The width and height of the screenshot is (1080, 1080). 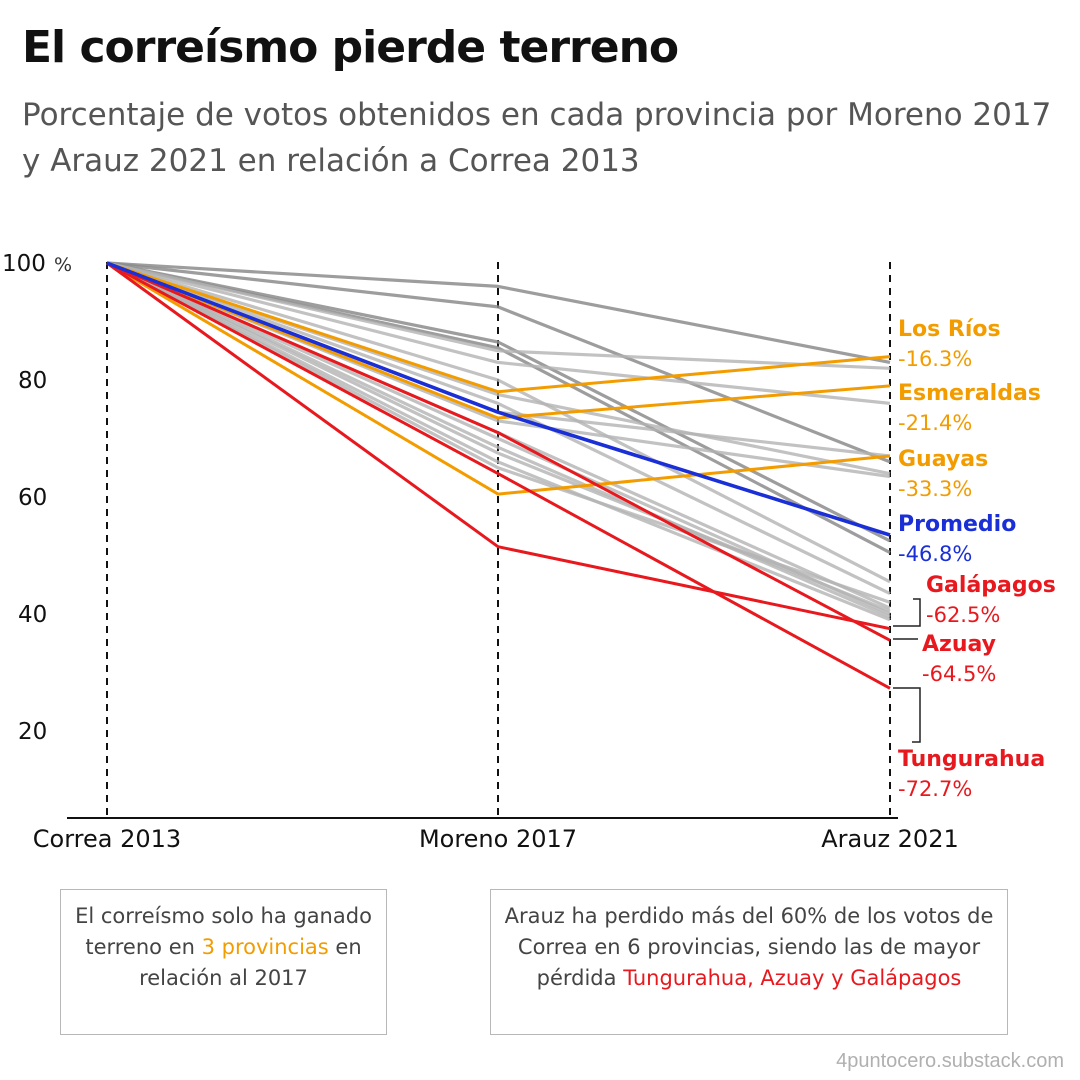 What do you see at coordinates (959, 674) in the screenshot?
I see `change-azuay: -64.5%` at bounding box center [959, 674].